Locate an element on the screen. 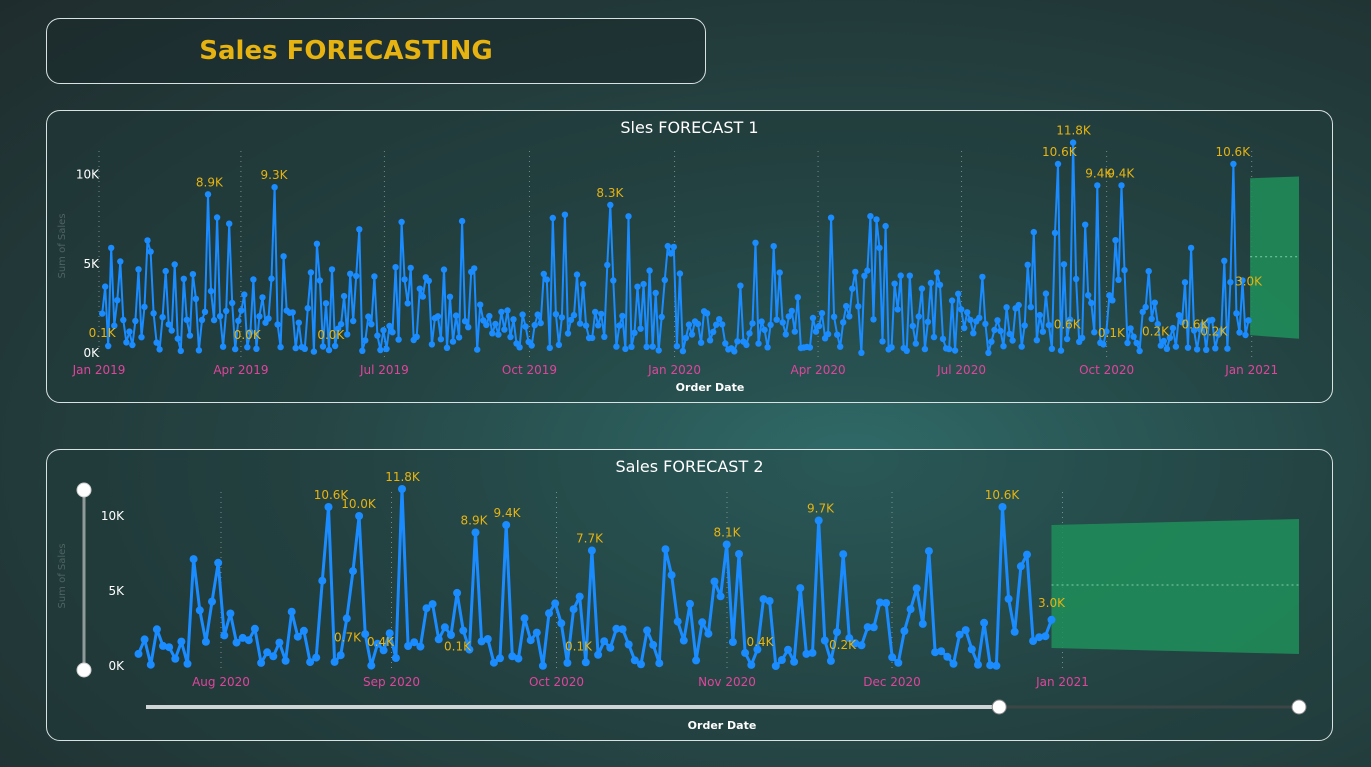 The height and width of the screenshot is (767, 1371). y-slider-bottom-handle is located at coordinates (84, 670).